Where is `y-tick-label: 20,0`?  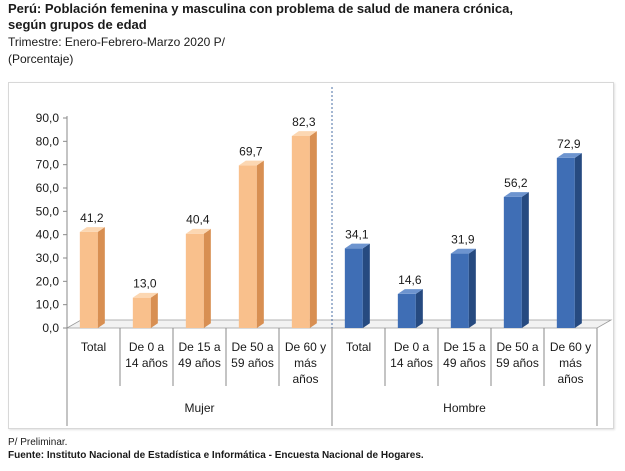
y-tick-label: 20,0 is located at coordinates (48, 281).